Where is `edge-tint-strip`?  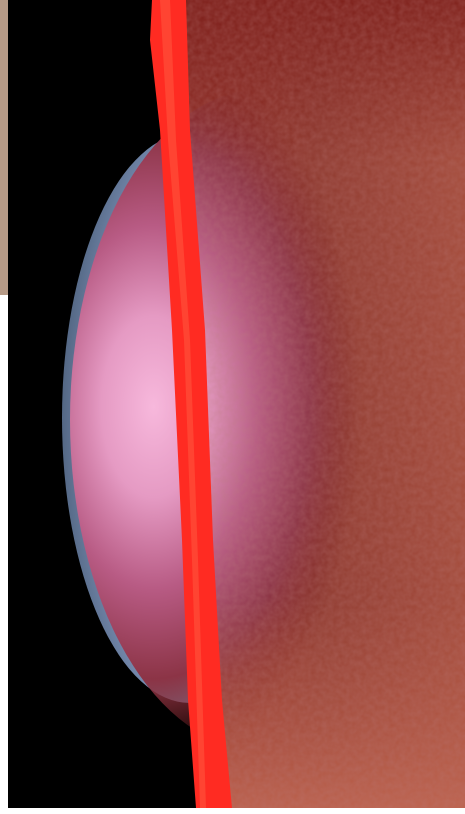 edge-tint-strip is located at coordinates (4, 147).